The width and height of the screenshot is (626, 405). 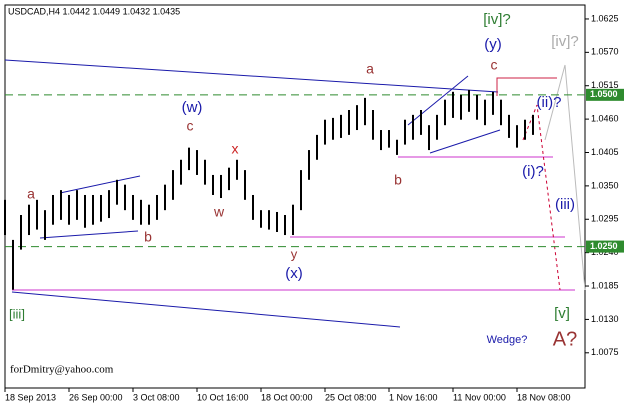 What do you see at coordinates (605, 152) in the screenshot?
I see `y-tick-label: 1.0405` at bounding box center [605, 152].